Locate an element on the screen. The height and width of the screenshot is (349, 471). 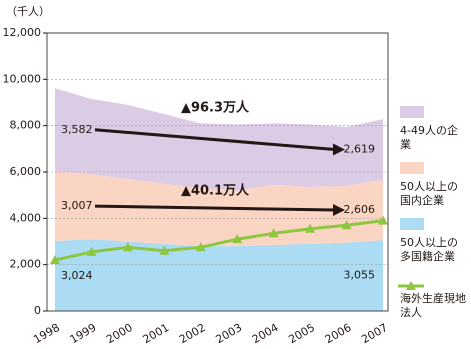
value-label: 3,024 is located at coordinates (77, 275).